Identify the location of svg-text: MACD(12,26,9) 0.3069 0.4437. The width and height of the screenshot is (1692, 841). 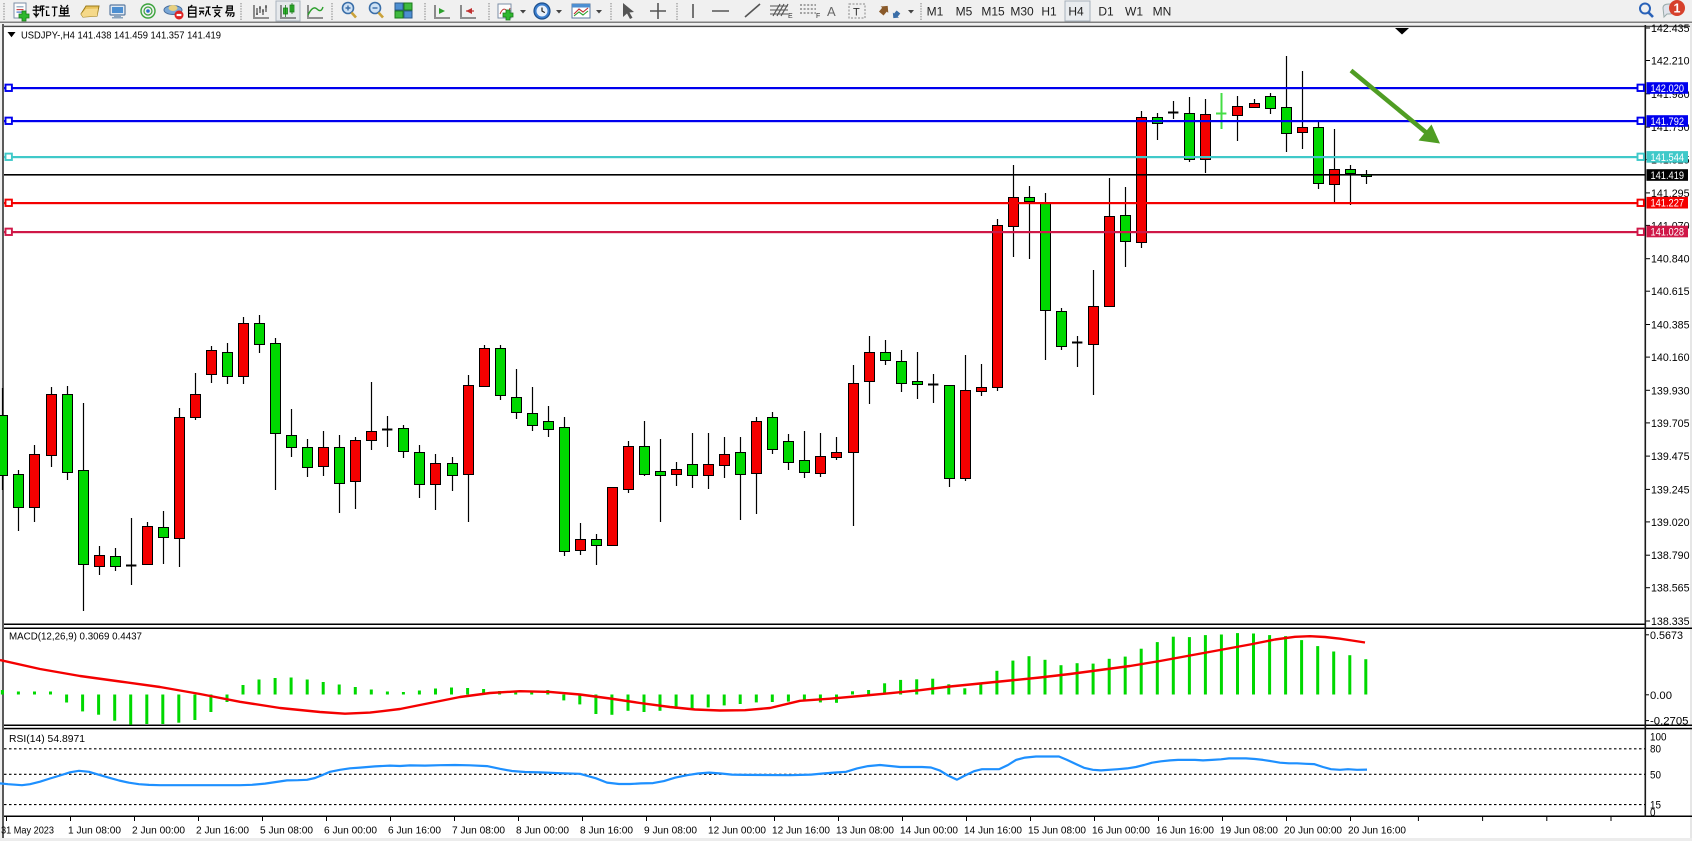
(75, 637).